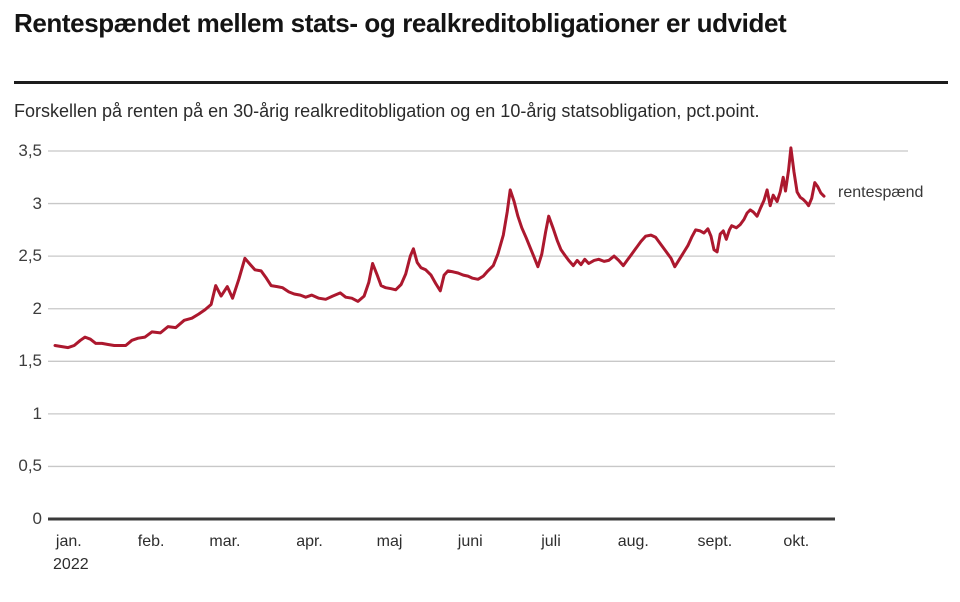 The height and width of the screenshot is (602, 960). I want to click on y-tick-label-1,5: 1,5, so click(30, 361).